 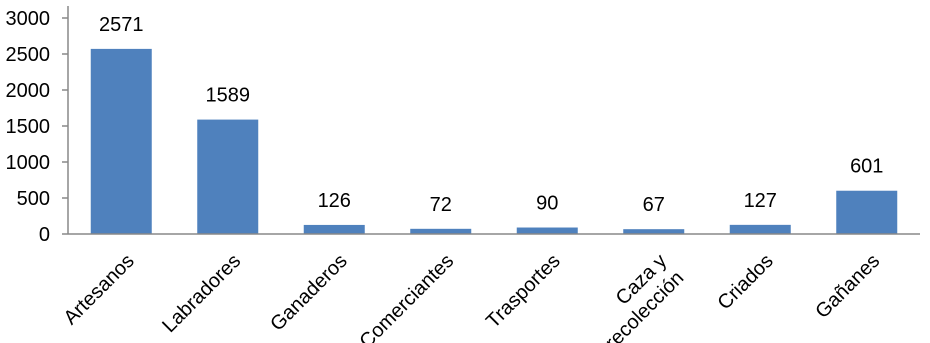 What do you see at coordinates (760, 201) in the screenshot?
I see `data-label: 127` at bounding box center [760, 201].